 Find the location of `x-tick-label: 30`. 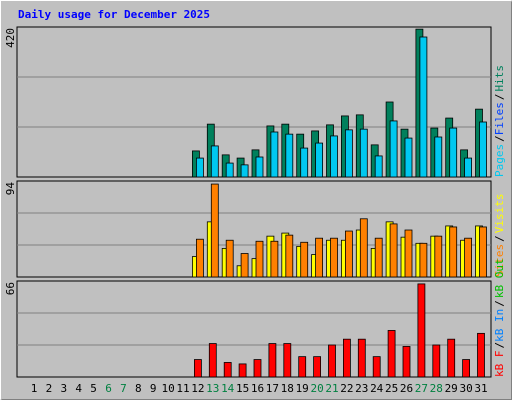

x-tick-label: 30 is located at coordinates (465, 388).